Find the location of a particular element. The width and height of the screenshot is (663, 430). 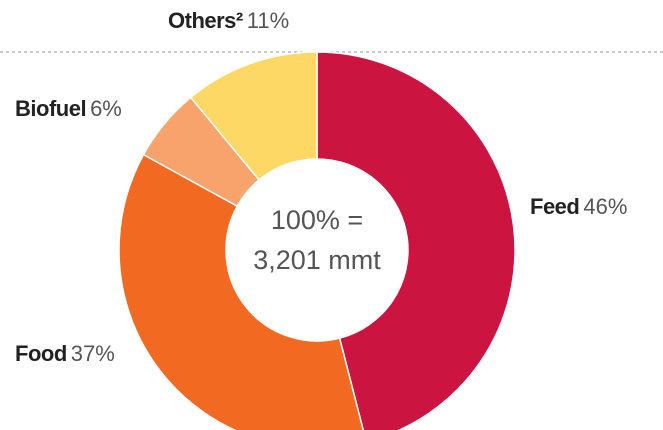

value-label: 11% is located at coordinates (268, 20).